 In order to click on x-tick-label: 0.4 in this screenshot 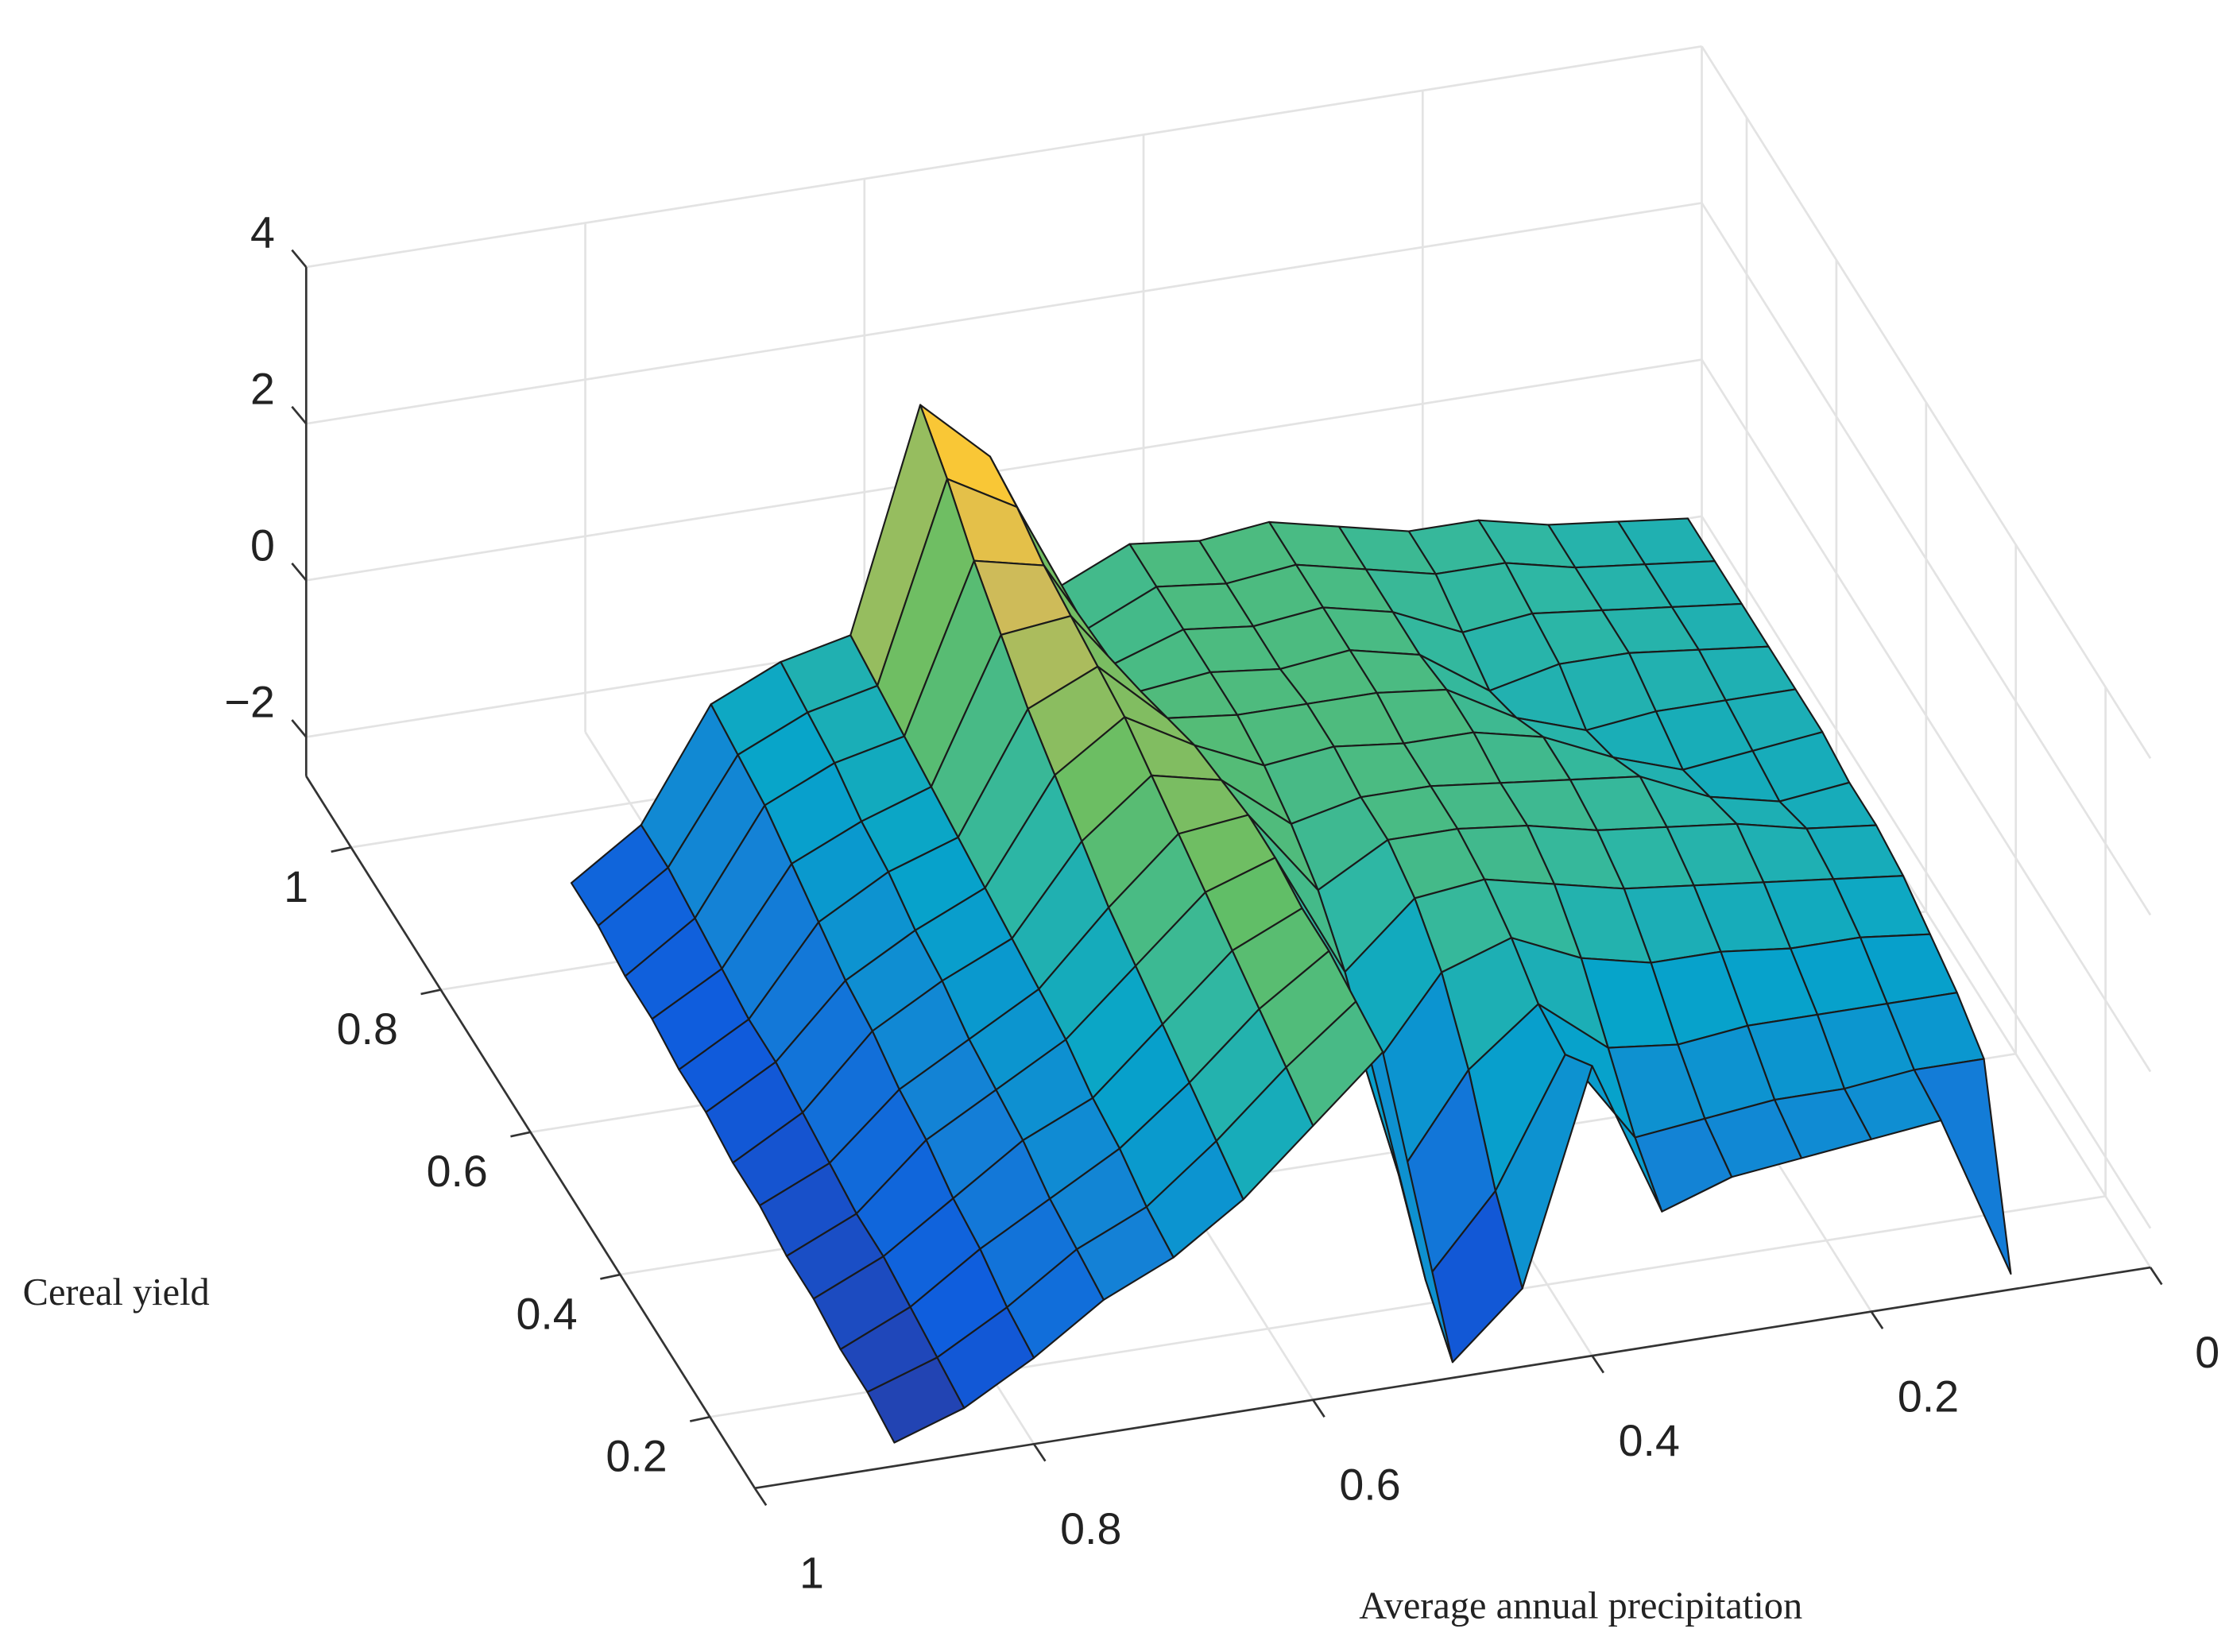, I will do `click(1649, 1440)`.